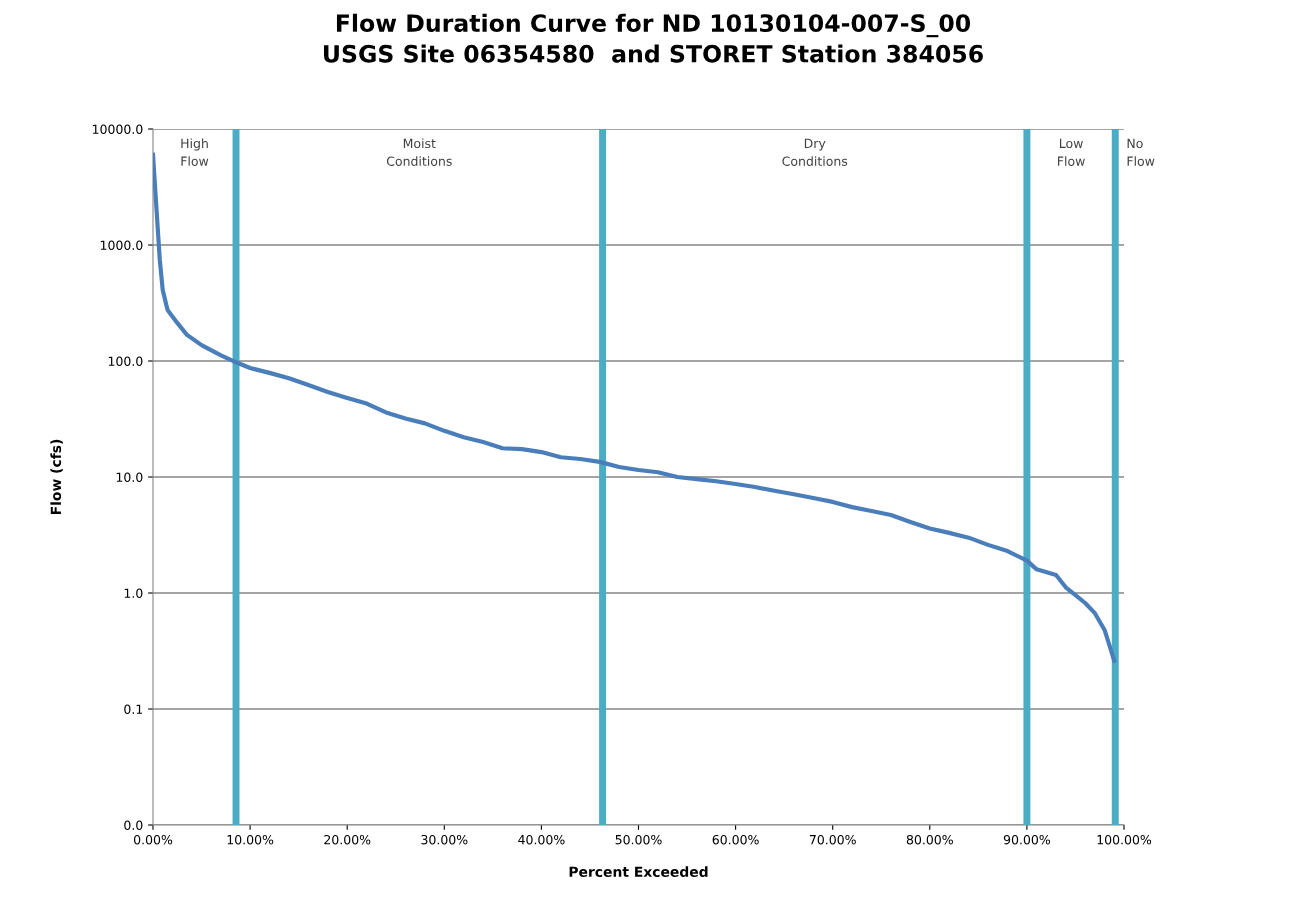 Image resolution: width=1306 pixels, height=916 pixels. Describe the element at coordinates (653, 38) in the screenshot. I see `chart-title: Flow Duration Curve for ND 10130104-007-S_00 USGS Site 06354580 and STORET Station 384056` at that location.